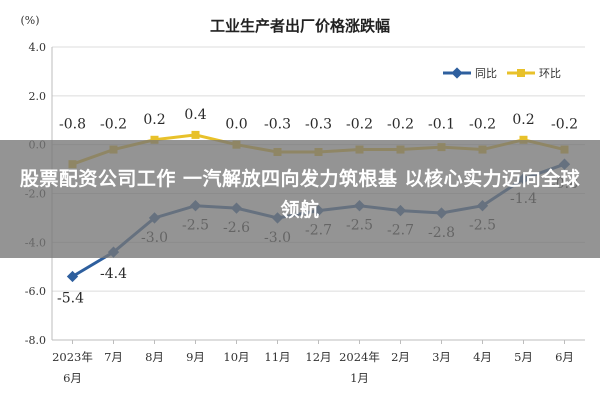  I want to click on legend-label: 环比, so click(550, 73).